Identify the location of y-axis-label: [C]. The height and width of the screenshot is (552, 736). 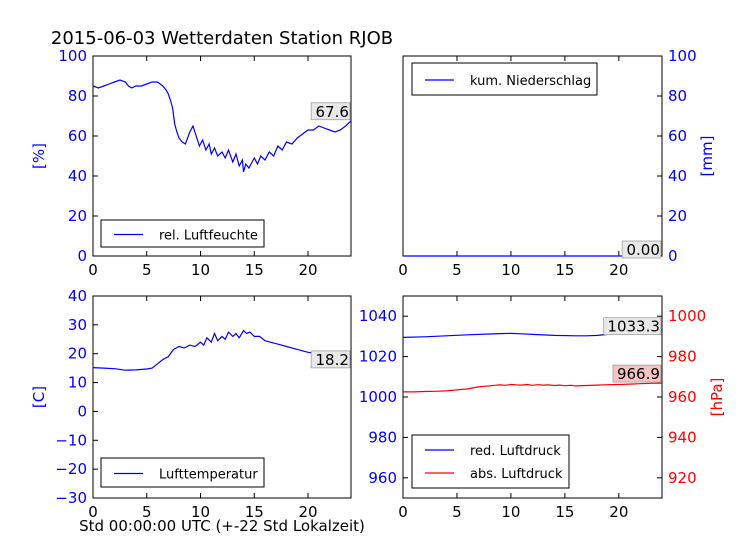
(39, 397).